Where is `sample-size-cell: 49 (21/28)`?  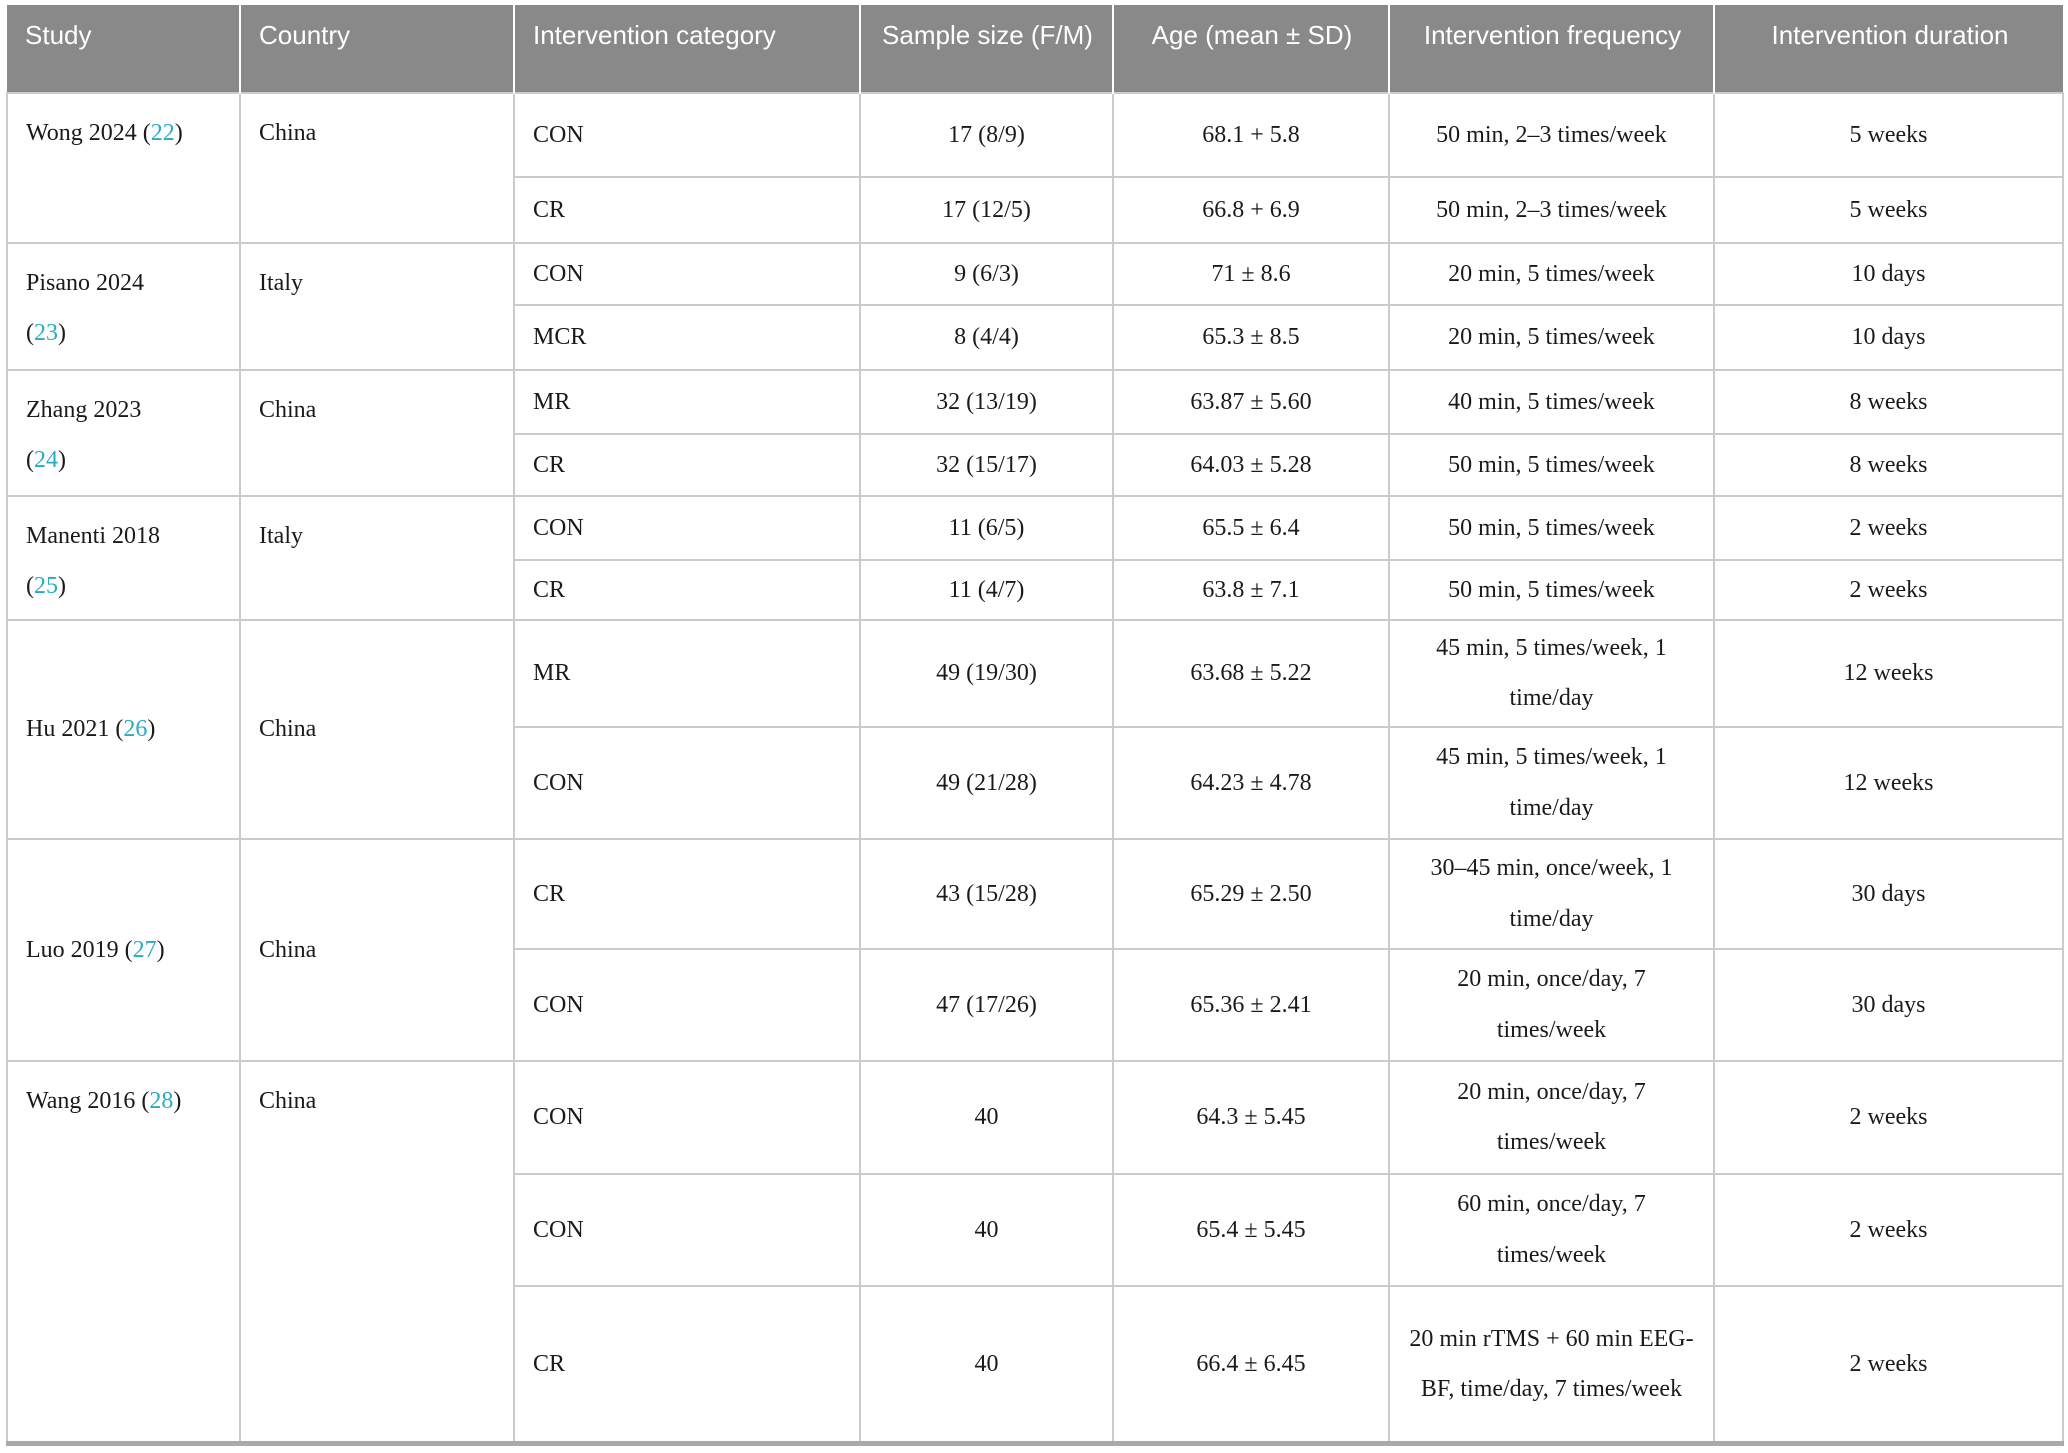
sample-size-cell: 49 (21/28) is located at coordinates (986, 782).